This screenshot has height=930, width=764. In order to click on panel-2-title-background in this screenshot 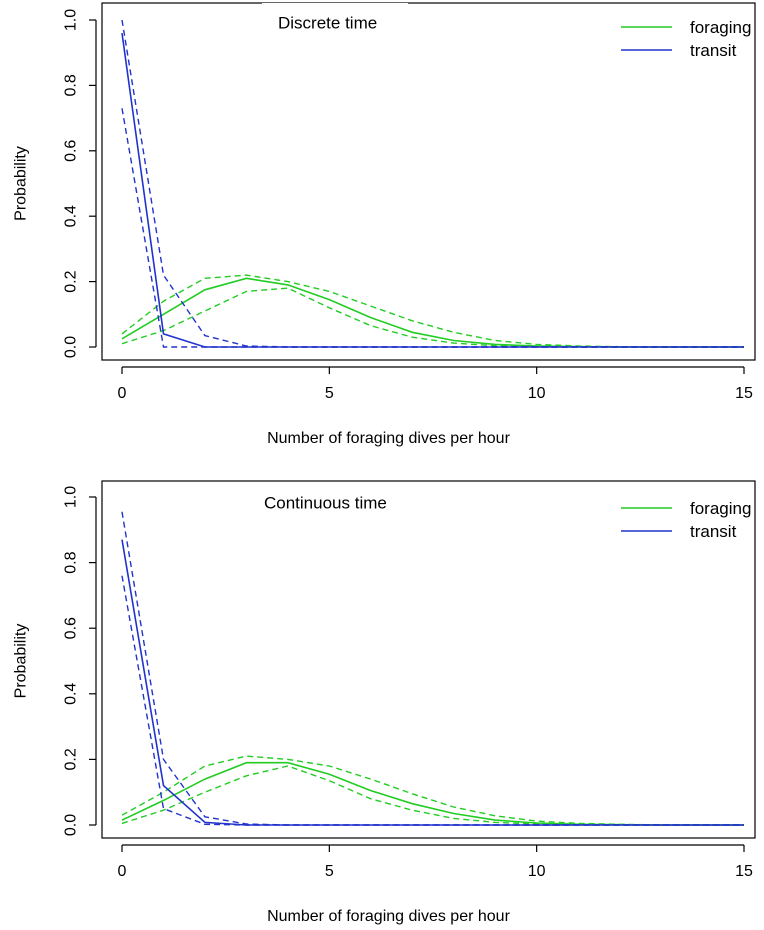, I will do `click(335, 505)`.